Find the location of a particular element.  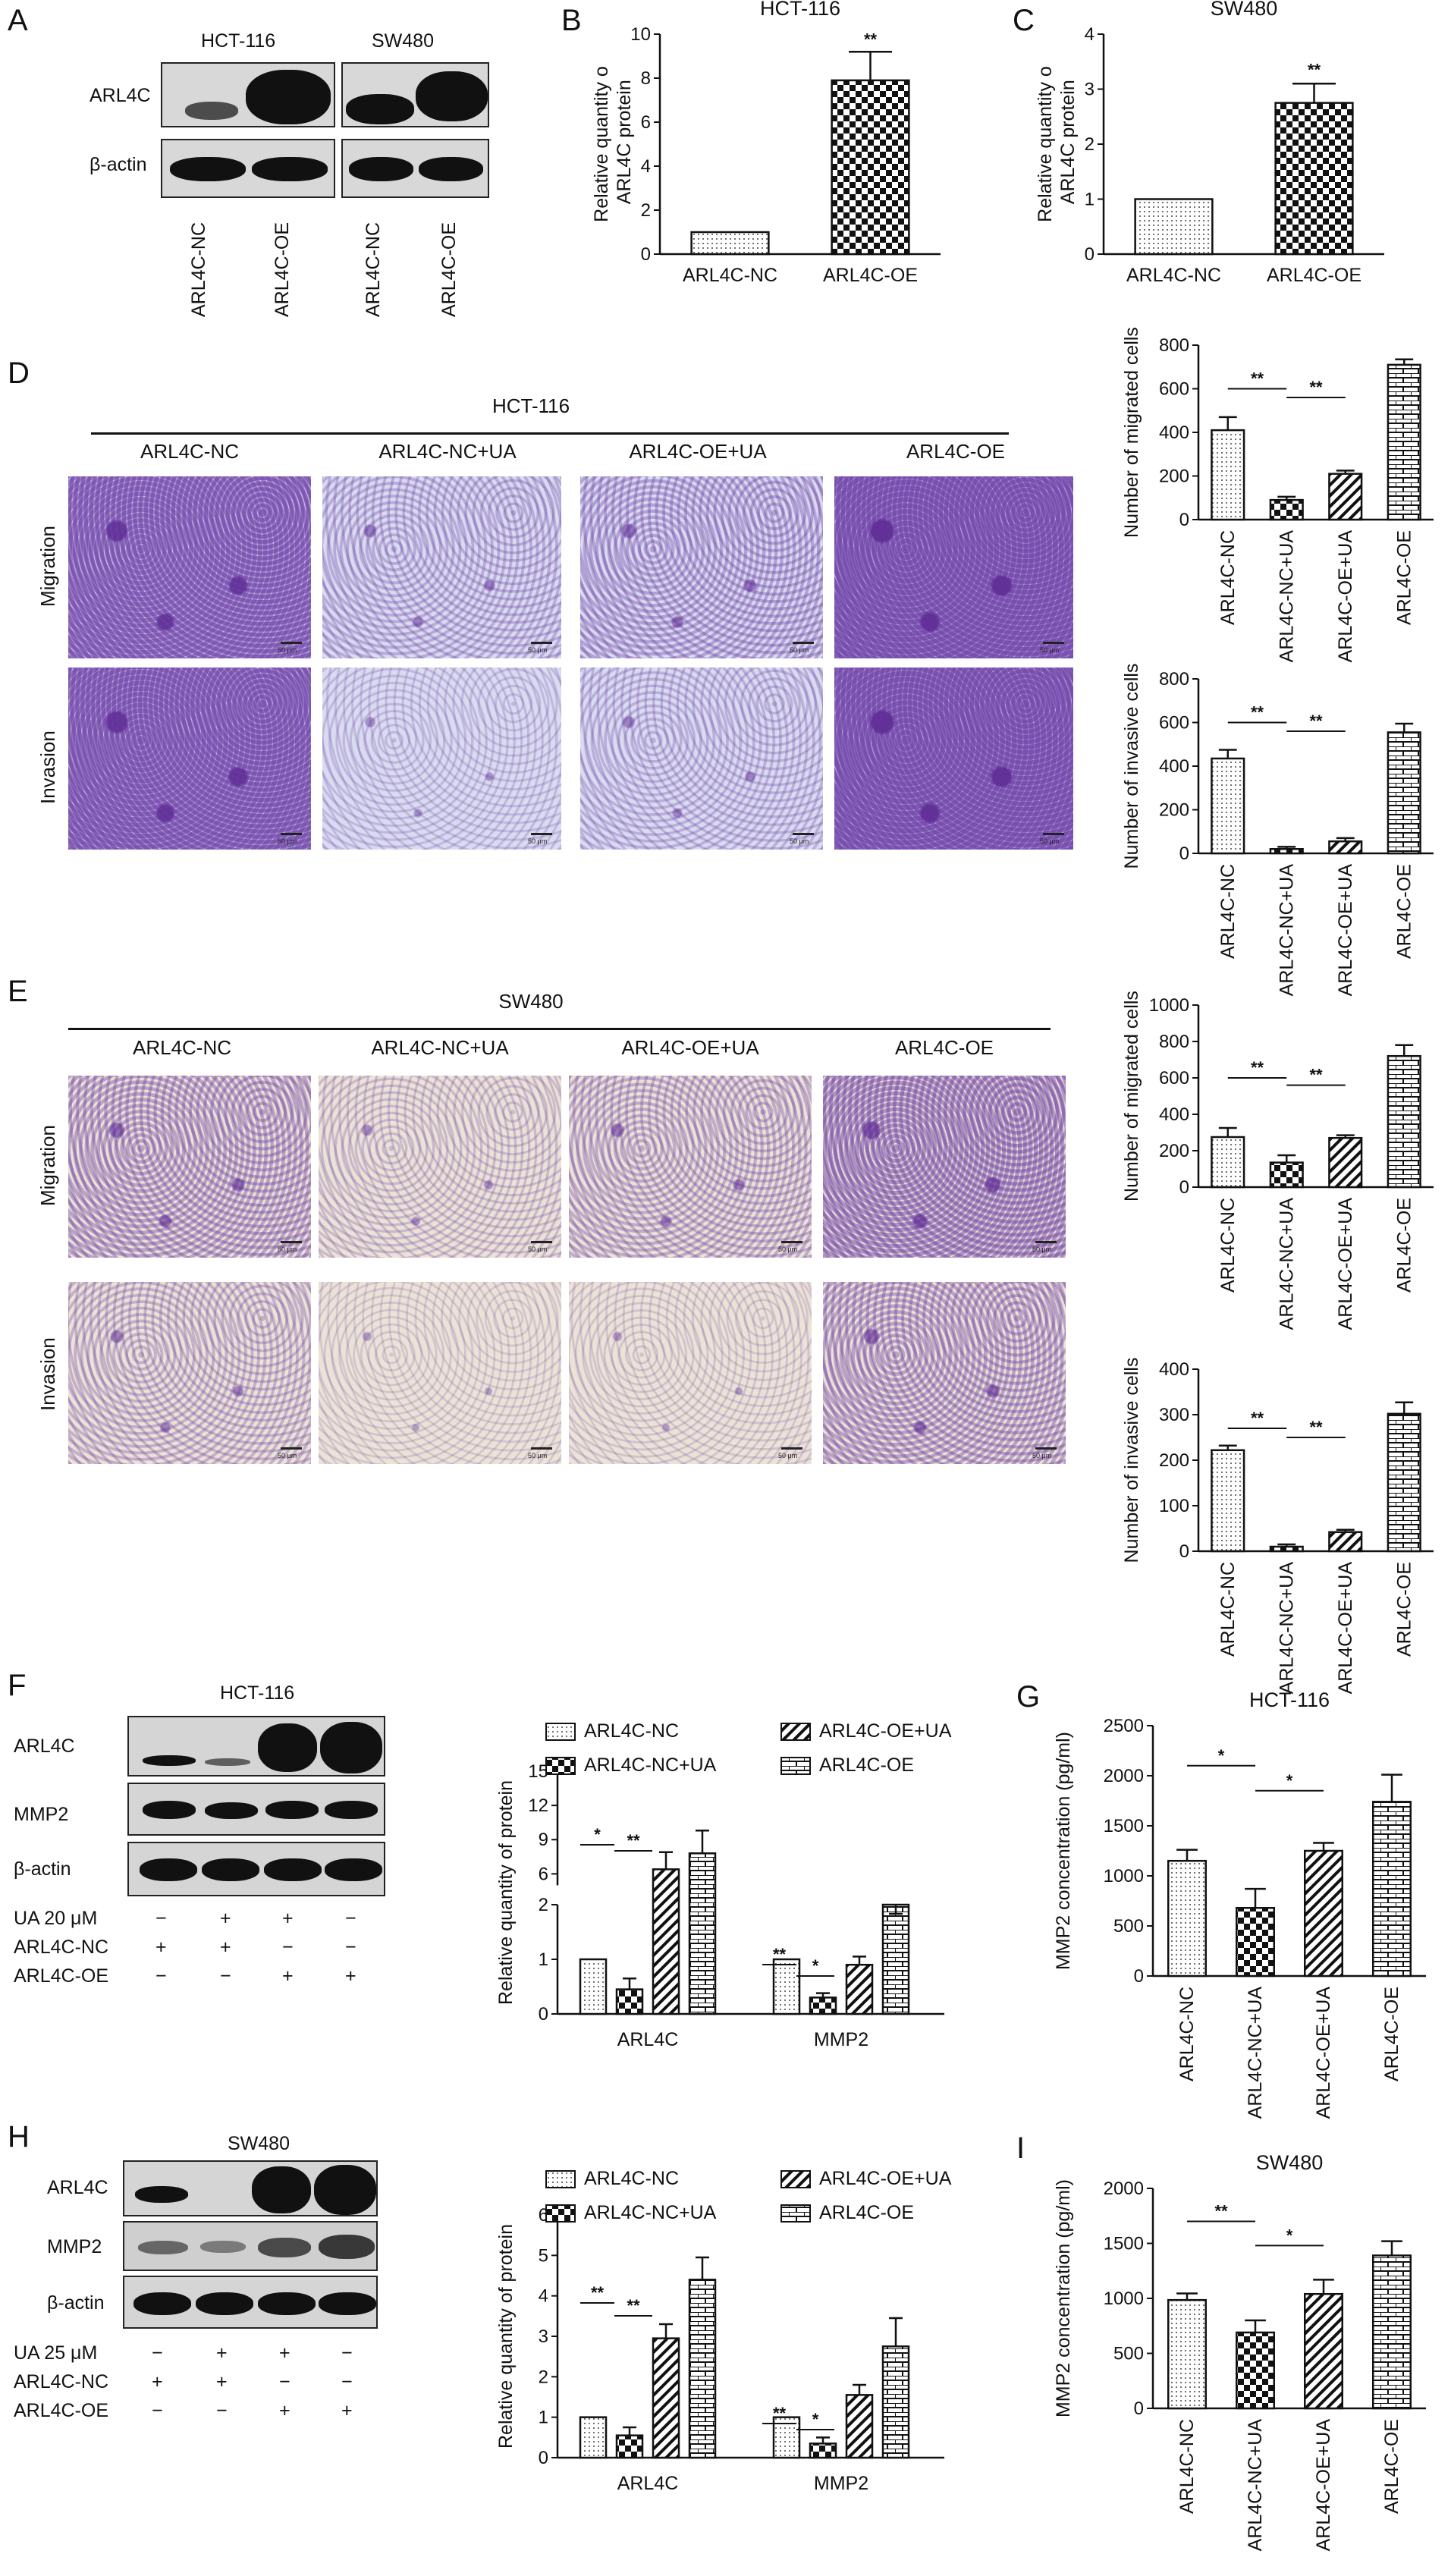

panel-label-e: E is located at coordinates (18, 991).